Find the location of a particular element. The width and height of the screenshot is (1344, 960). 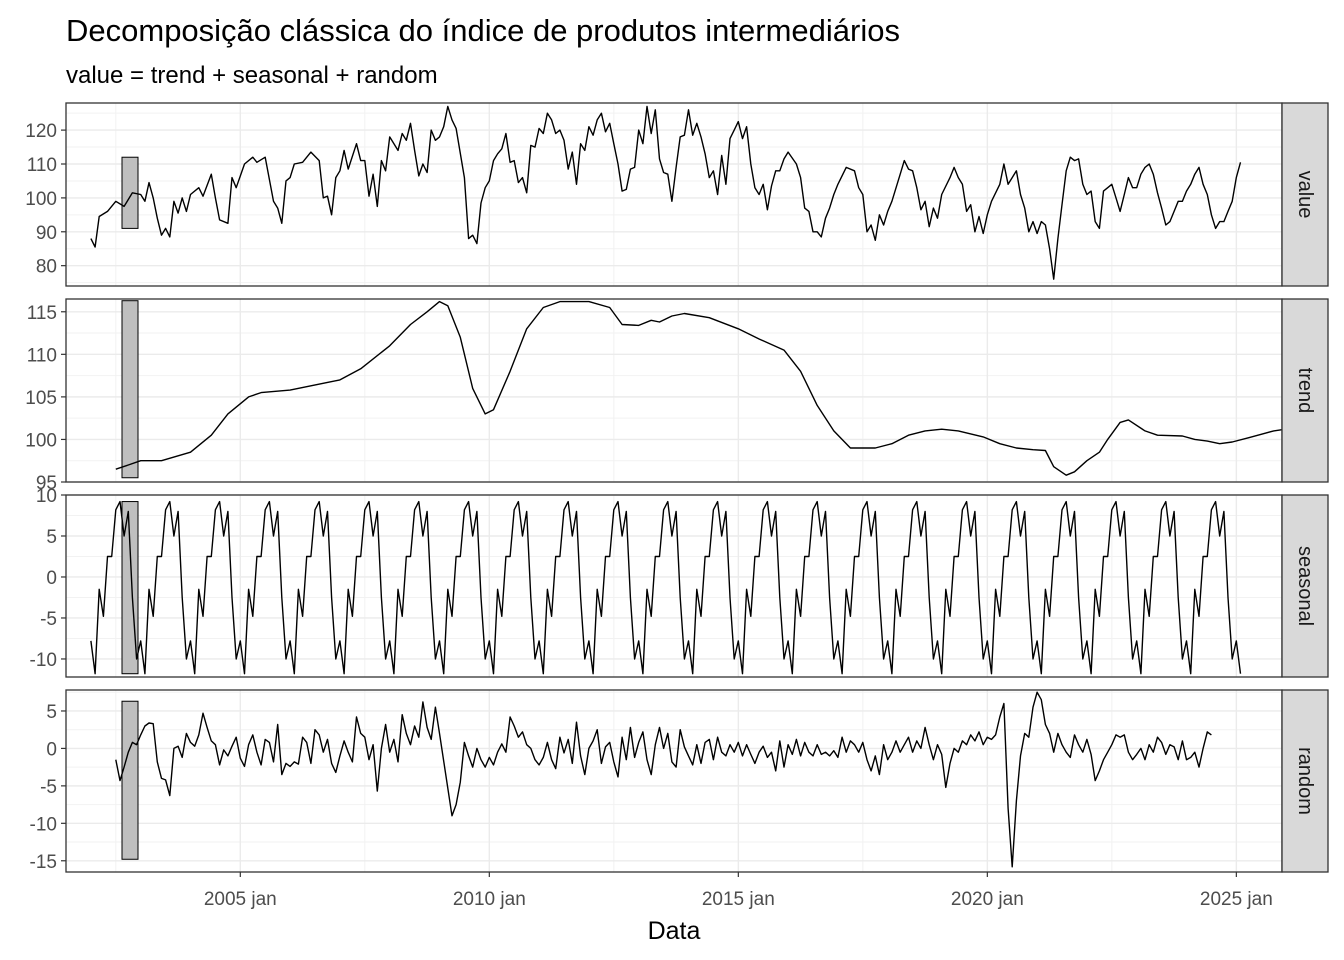

y-tick-label: 10 is located at coordinates (46, 496).